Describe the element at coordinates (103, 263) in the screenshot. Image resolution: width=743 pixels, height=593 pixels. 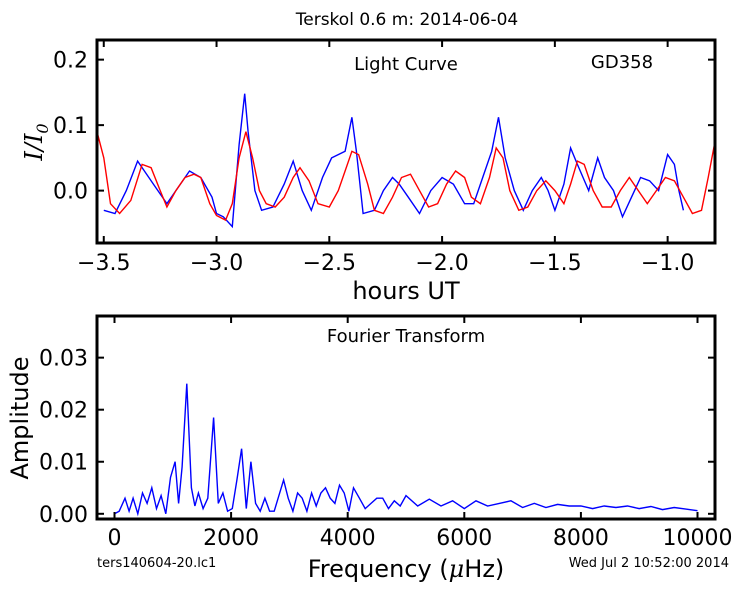
I see `light-curve-xtick-label: −3.5` at that location.